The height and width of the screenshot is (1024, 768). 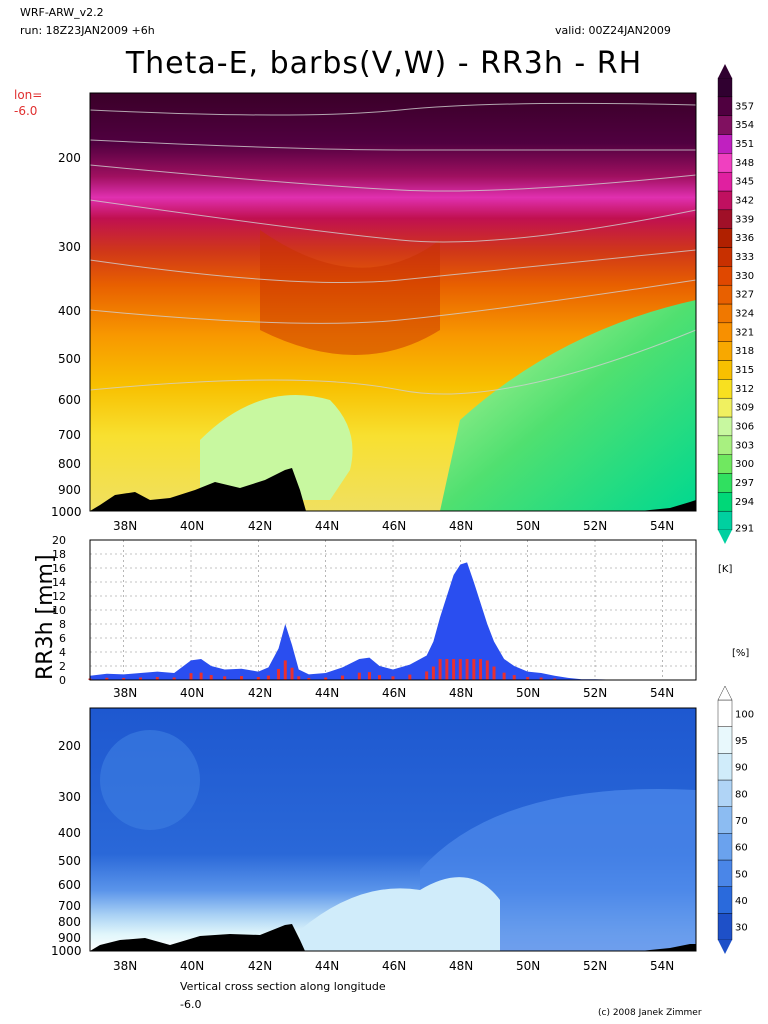 I want to click on rr3h-frame, so click(x=393, y=610).